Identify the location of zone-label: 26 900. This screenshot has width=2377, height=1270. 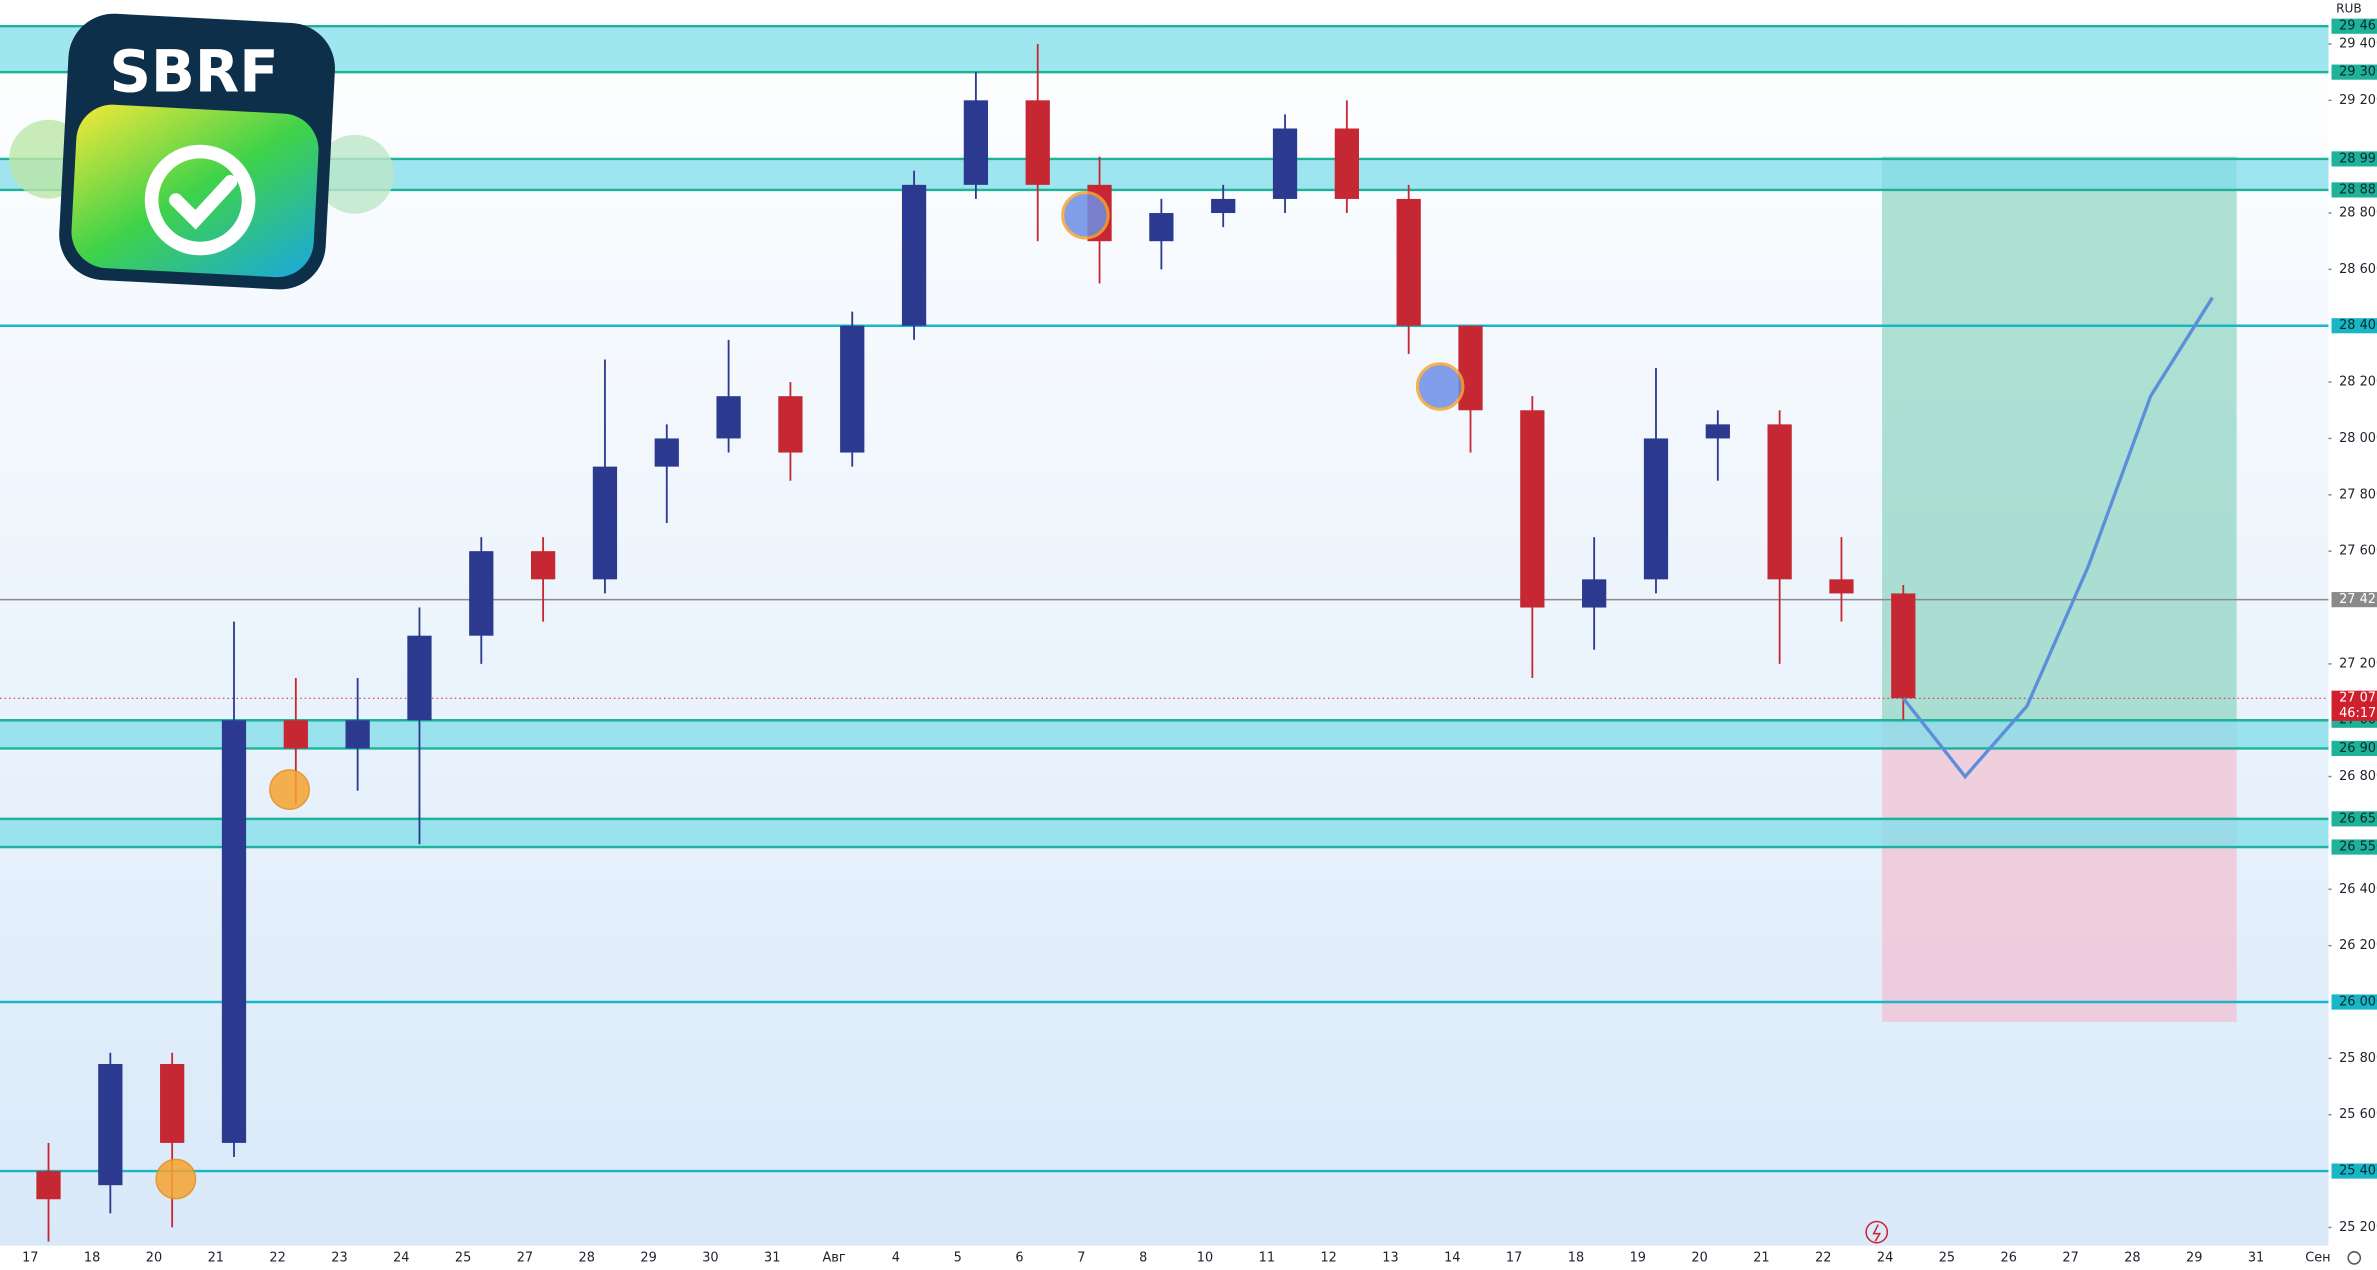
(2358, 748).